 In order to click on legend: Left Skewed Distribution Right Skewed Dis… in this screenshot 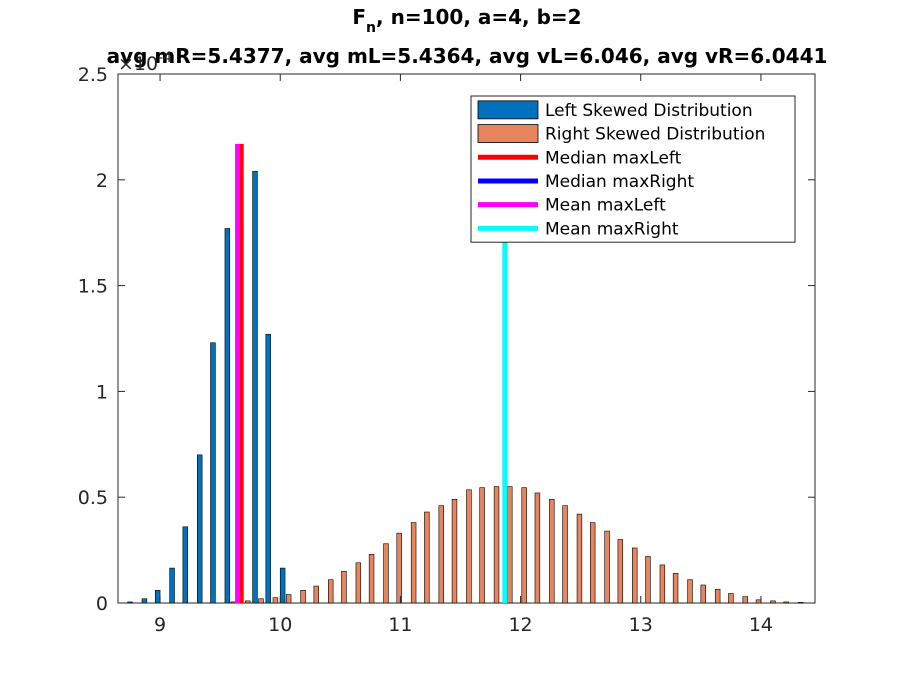, I will do `click(633, 169)`.